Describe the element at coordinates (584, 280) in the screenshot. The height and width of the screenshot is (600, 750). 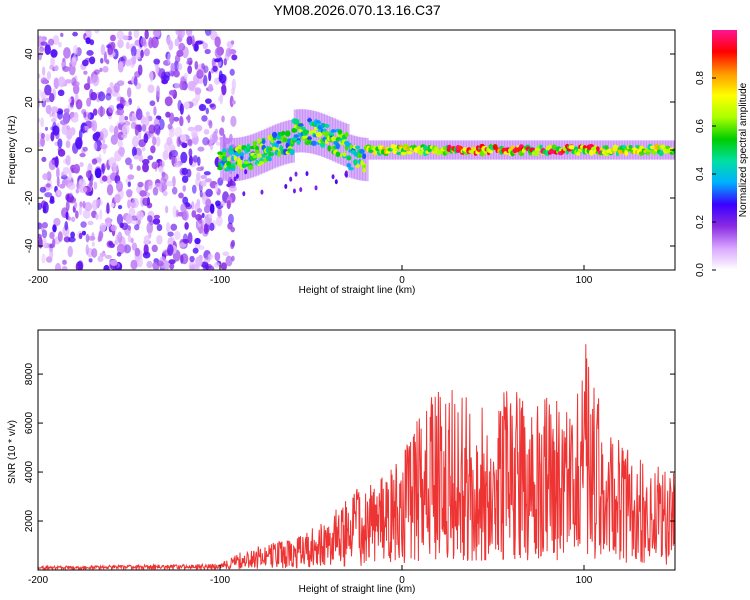
I see `heatmap-x-tick-label: 100` at that location.